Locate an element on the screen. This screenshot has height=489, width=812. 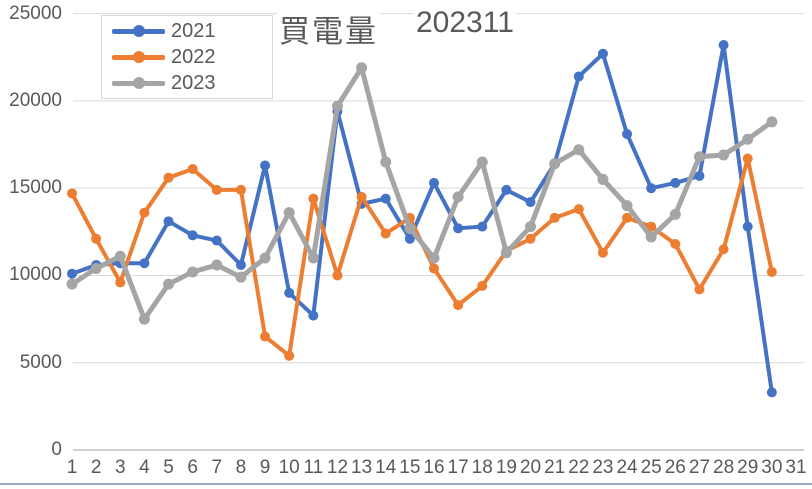
x-axis-label-22: 22 is located at coordinates (579, 467).